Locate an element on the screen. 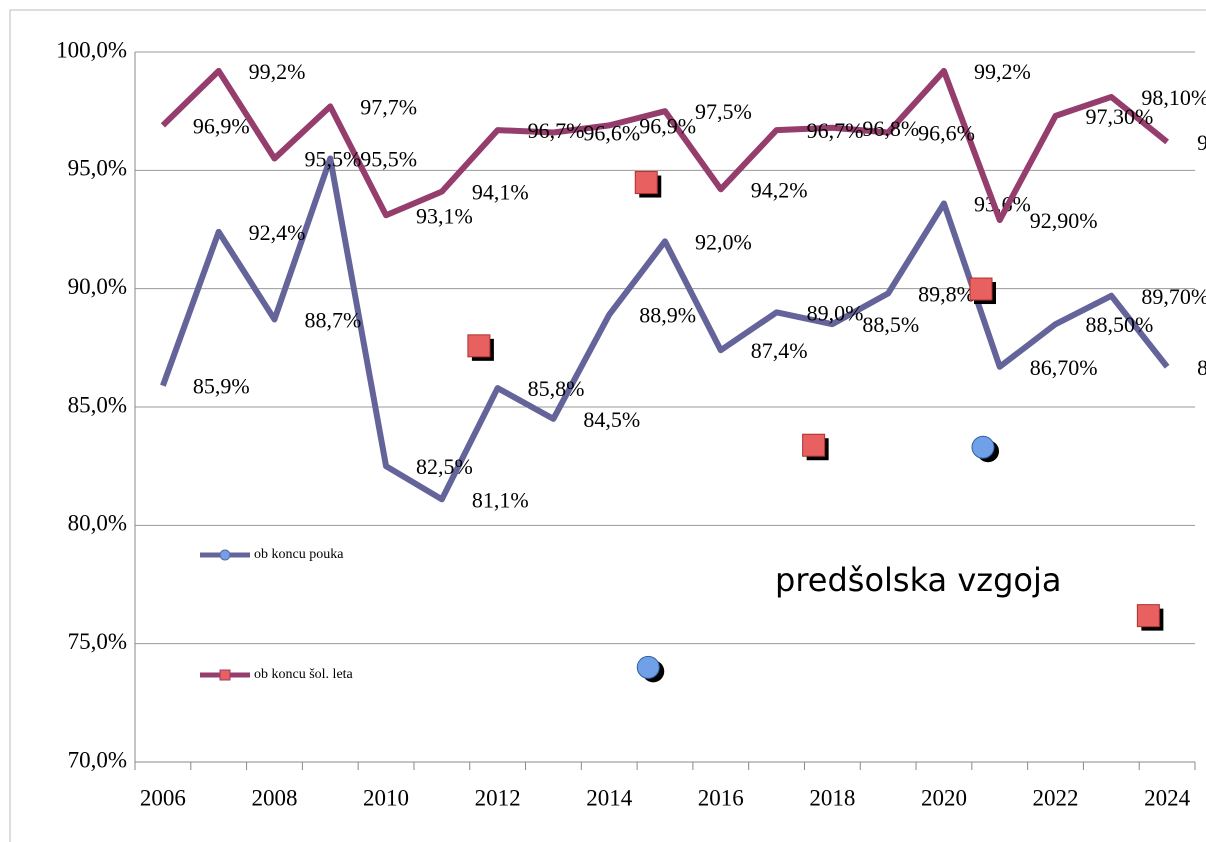 This screenshot has height=842, width=1206. y-tick-label: 80,0% is located at coordinates (97, 523).